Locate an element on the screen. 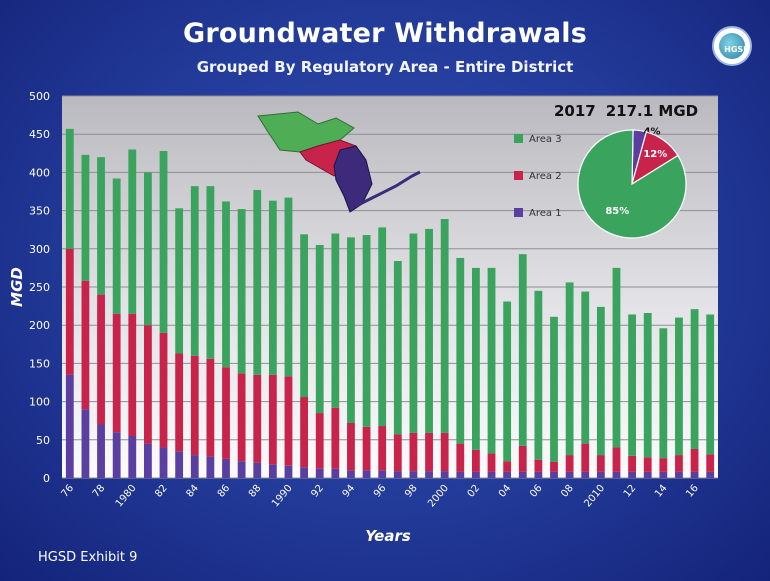 The image size is (770, 581). bar-area2-1980 is located at coordinates (132, 374).